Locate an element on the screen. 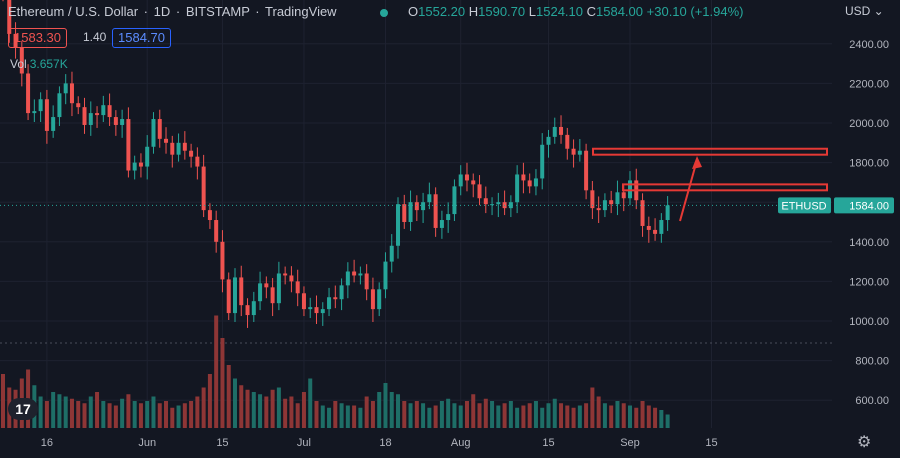  time-axis: 16 Jun 15 Jul 18 Aug 15 Sep 15 is located at coordinates (379, 443).